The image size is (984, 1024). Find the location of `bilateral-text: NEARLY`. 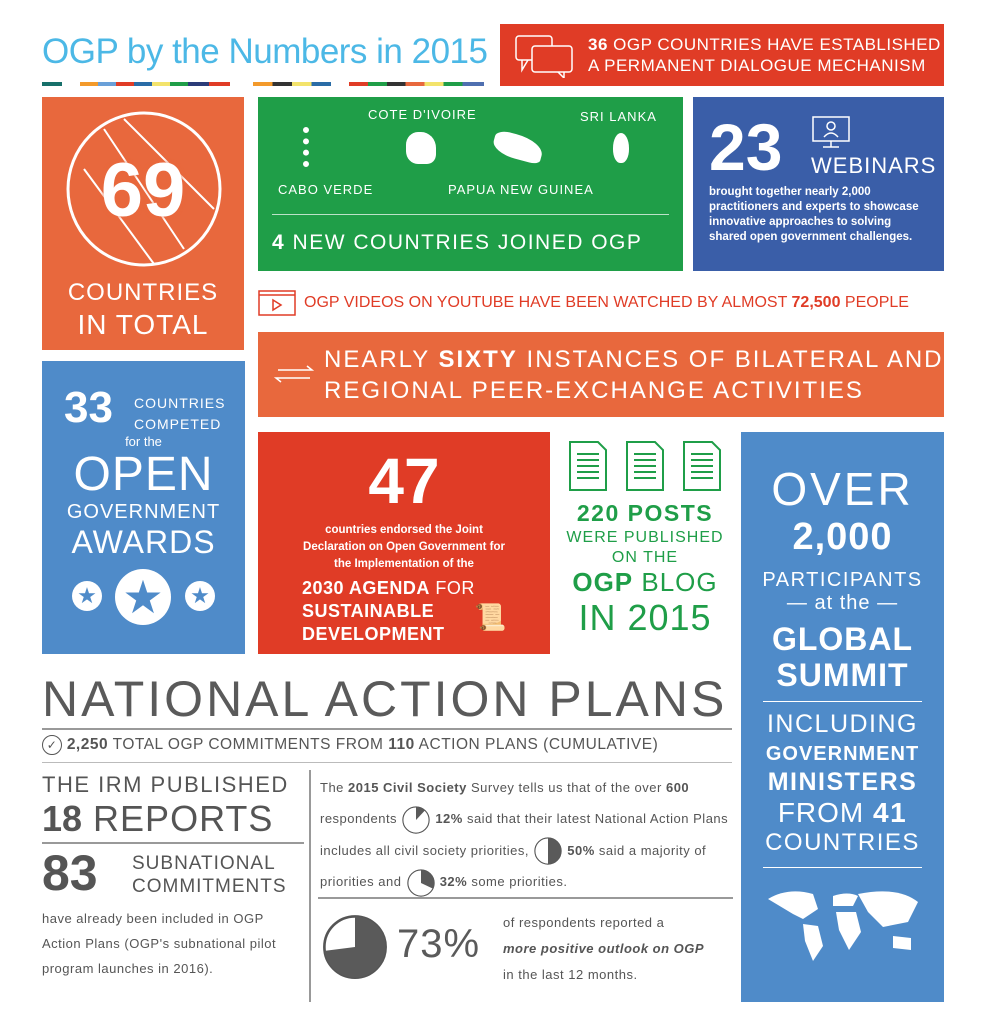

bilateral-text: NEARLY is located at coordinates (381, 359).